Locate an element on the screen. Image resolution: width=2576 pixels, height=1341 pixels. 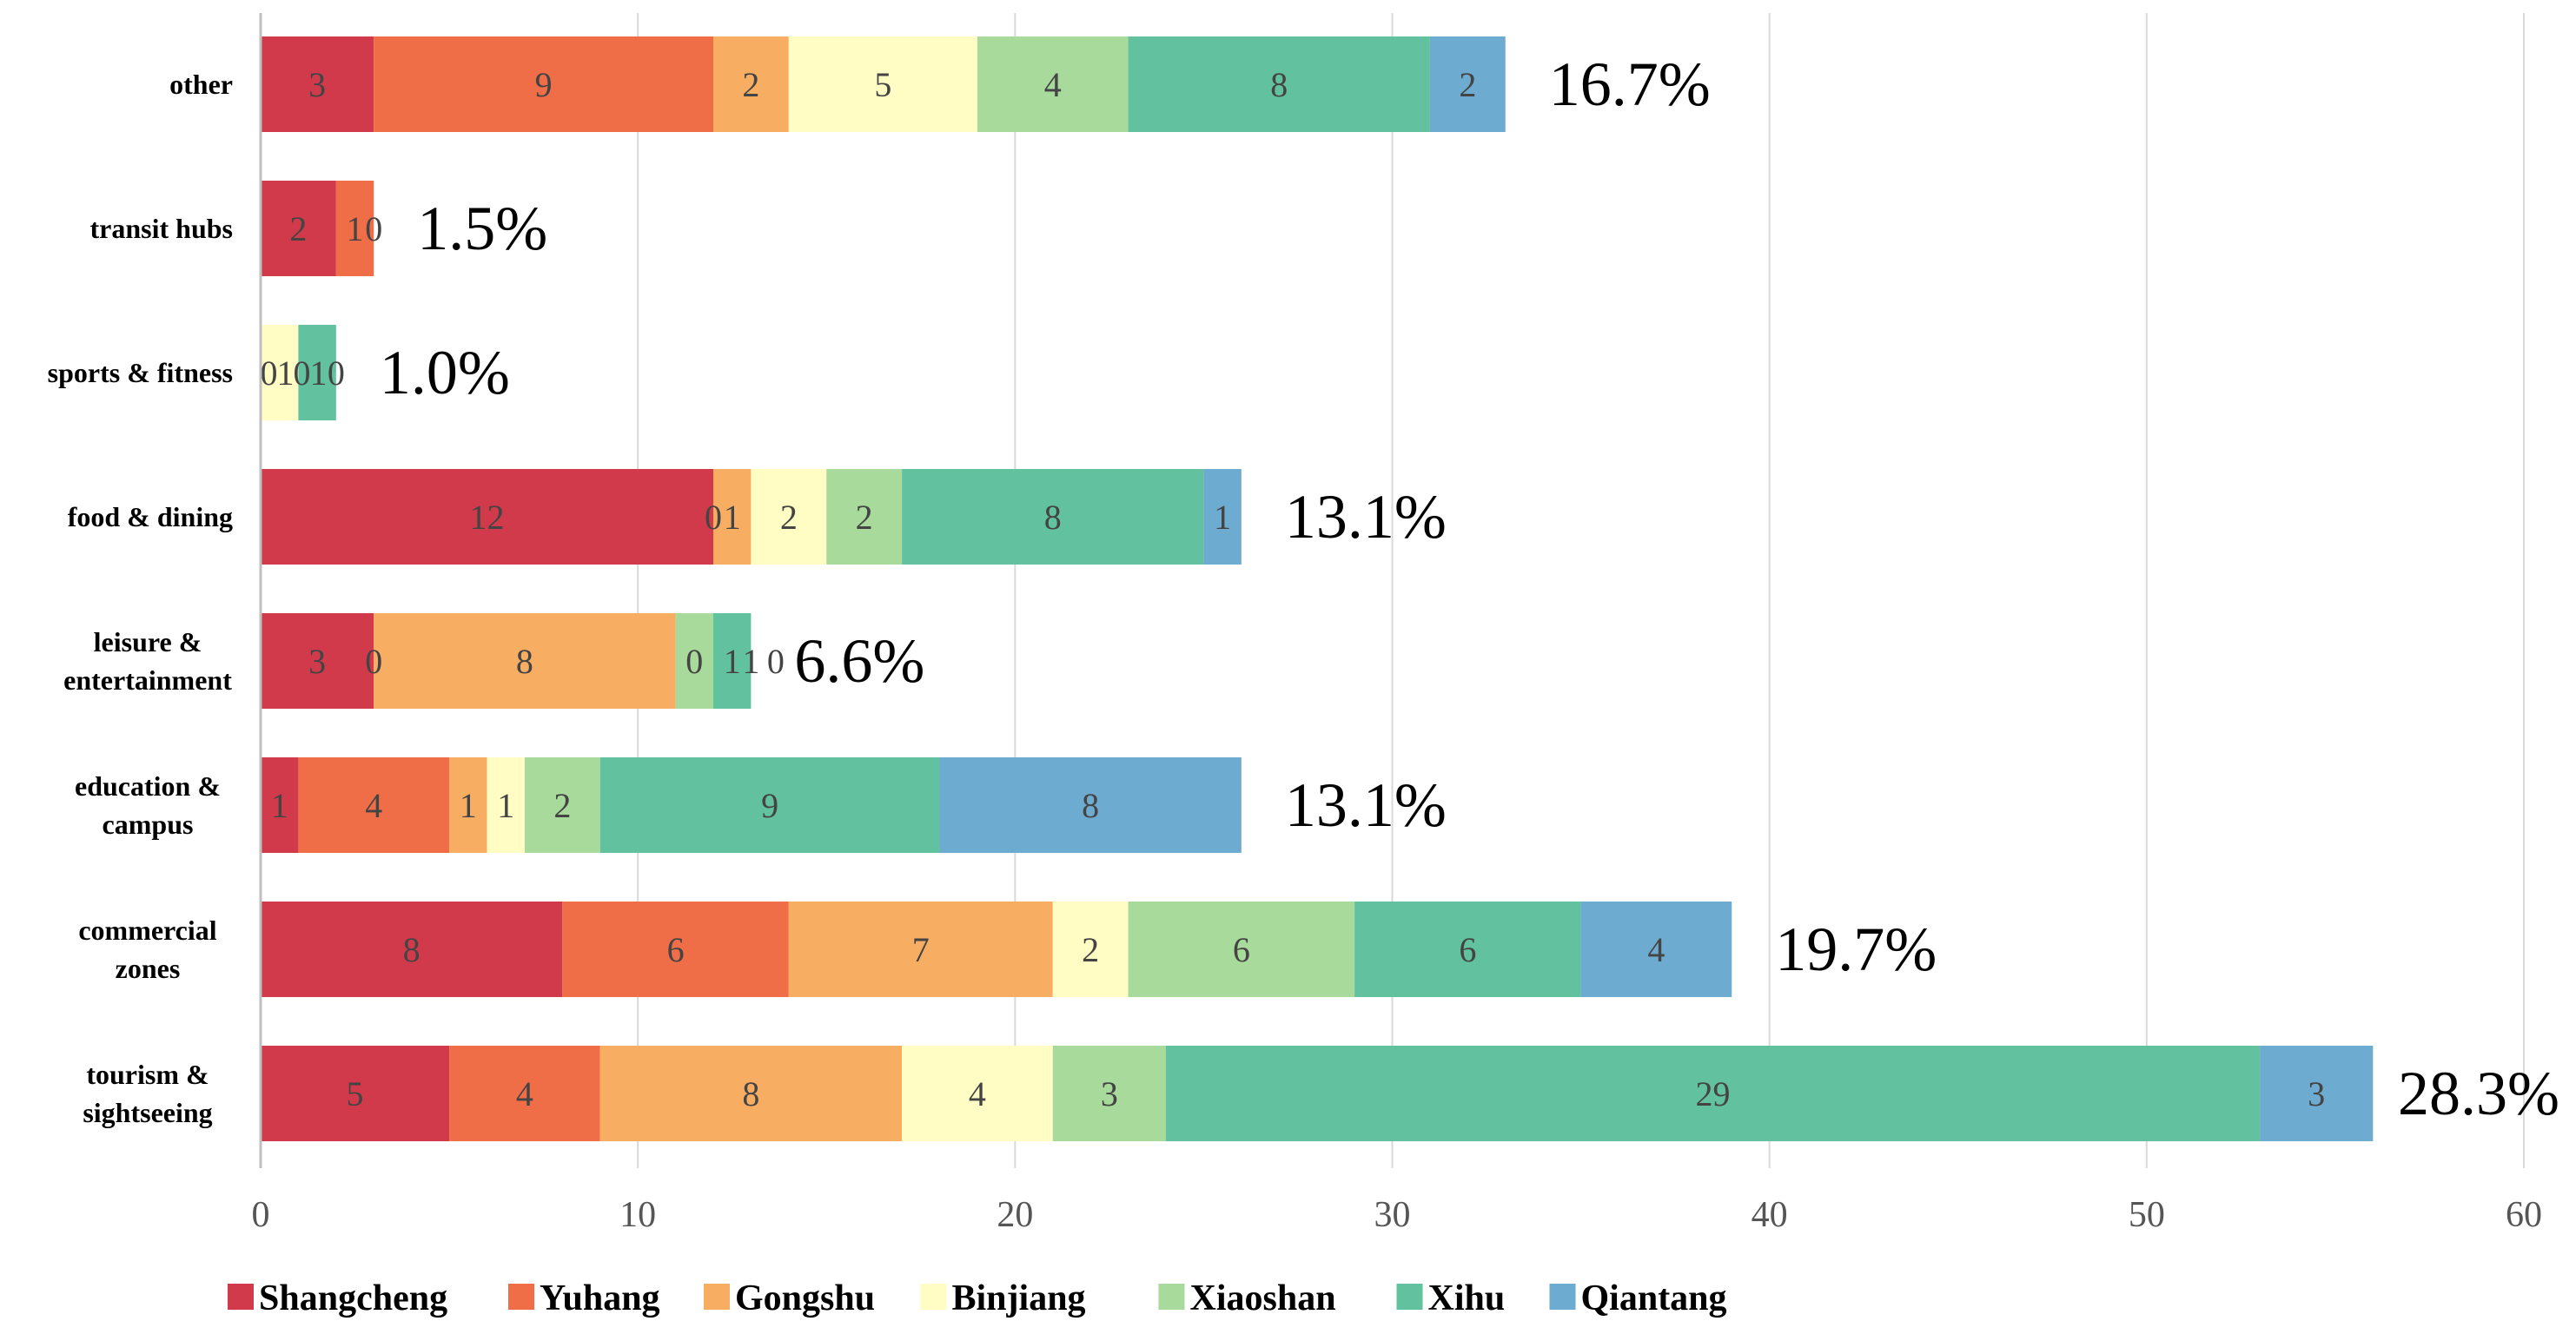
bar-commercial-zones-qiantang is located at coordinates (1656, 949).